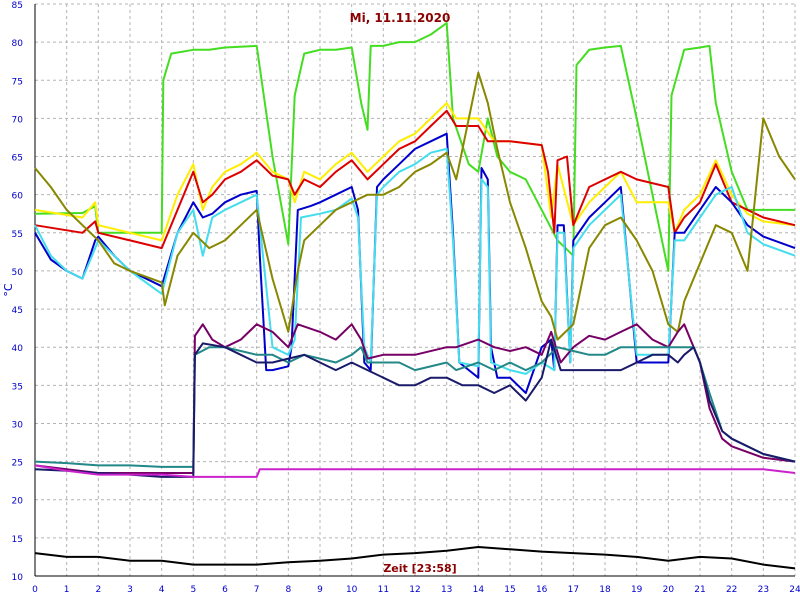  I want to click on x-tick-label: 16, so click(542, 590).